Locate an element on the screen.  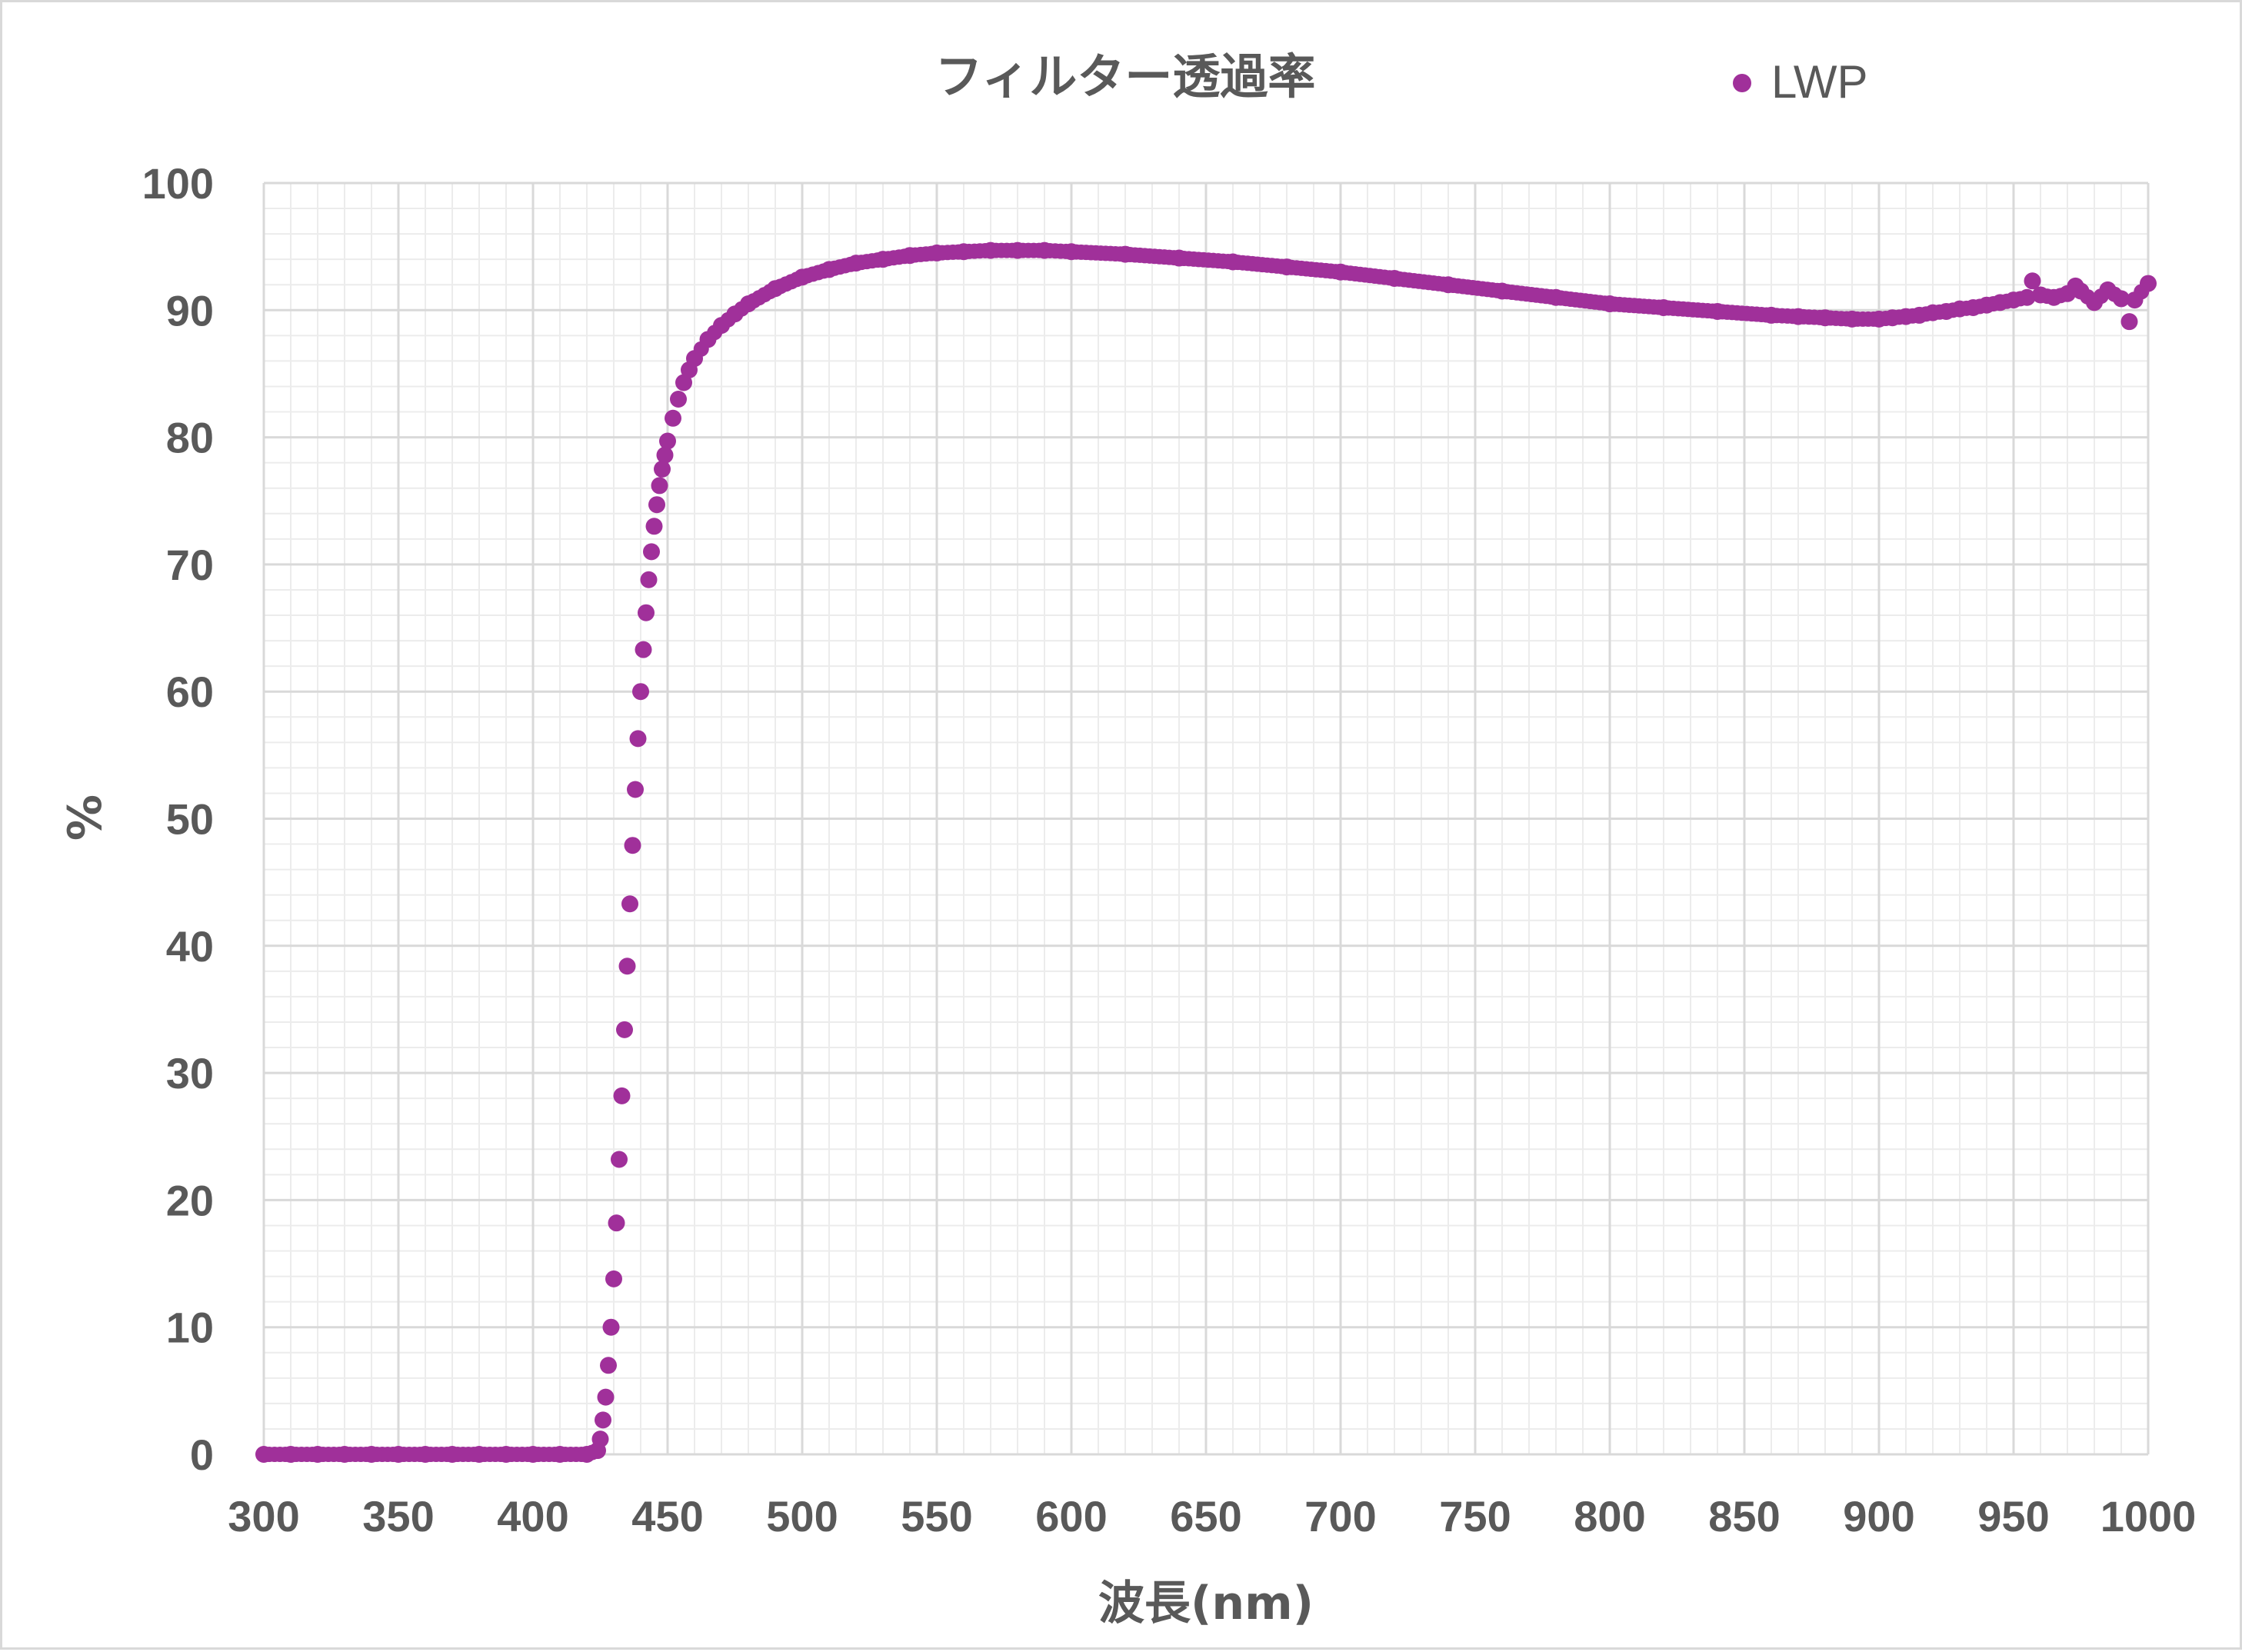
y-tick-label: 60 is located at coordinates (190, 692).